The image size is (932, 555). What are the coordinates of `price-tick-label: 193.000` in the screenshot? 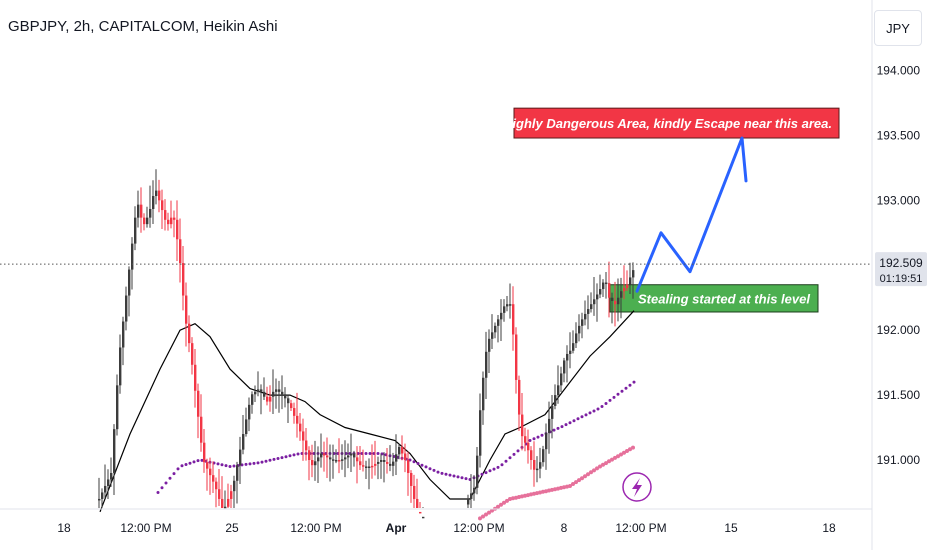 It's located at (899, 200).